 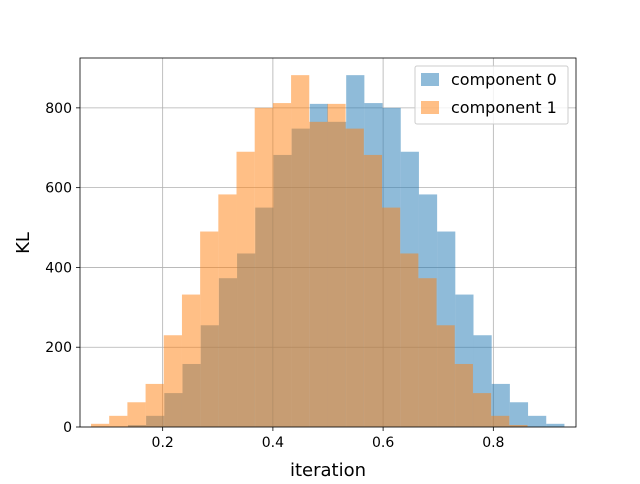 What do you see at coordinates (23, 243) in the screenshot?
I see `y-axis-label: KL` at bounding box center [23, 243].